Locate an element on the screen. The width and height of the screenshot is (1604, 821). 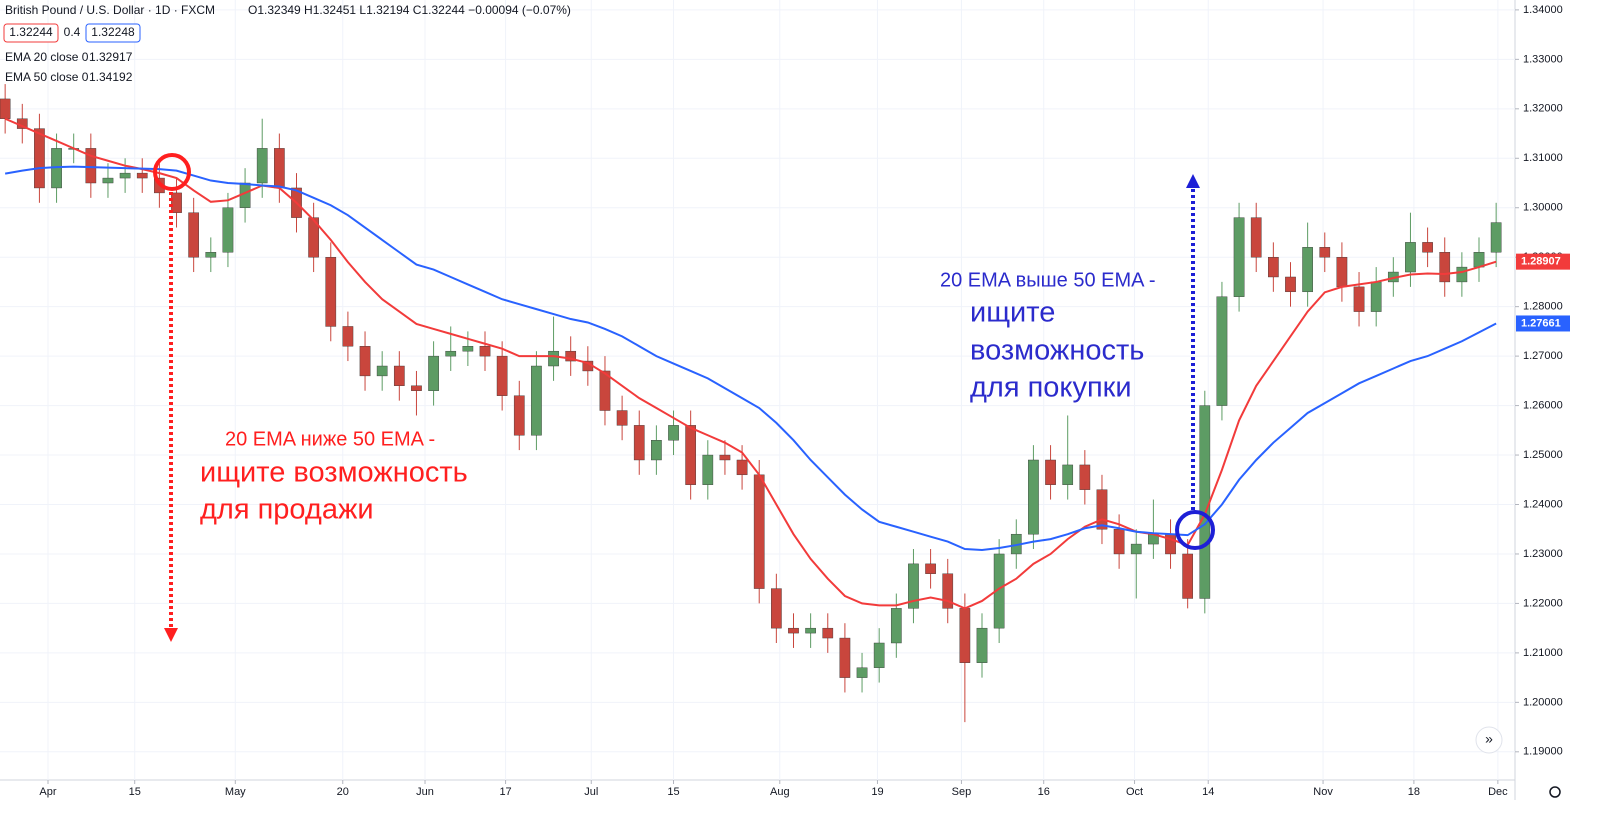
y-tick-label: 1.34000 is located at coordinates (1543, 10).